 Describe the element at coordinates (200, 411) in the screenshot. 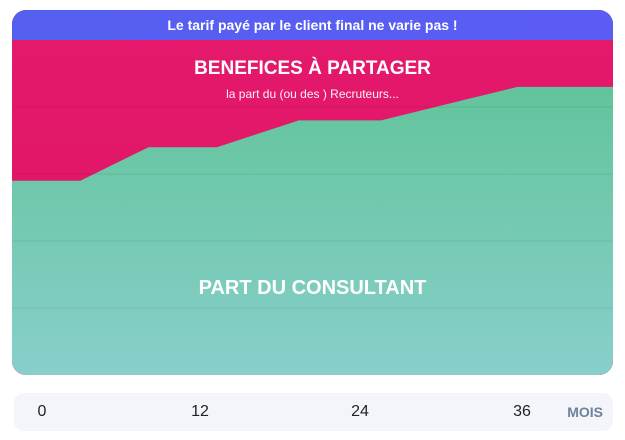

I see `axis-tick-12: 12` at that location.